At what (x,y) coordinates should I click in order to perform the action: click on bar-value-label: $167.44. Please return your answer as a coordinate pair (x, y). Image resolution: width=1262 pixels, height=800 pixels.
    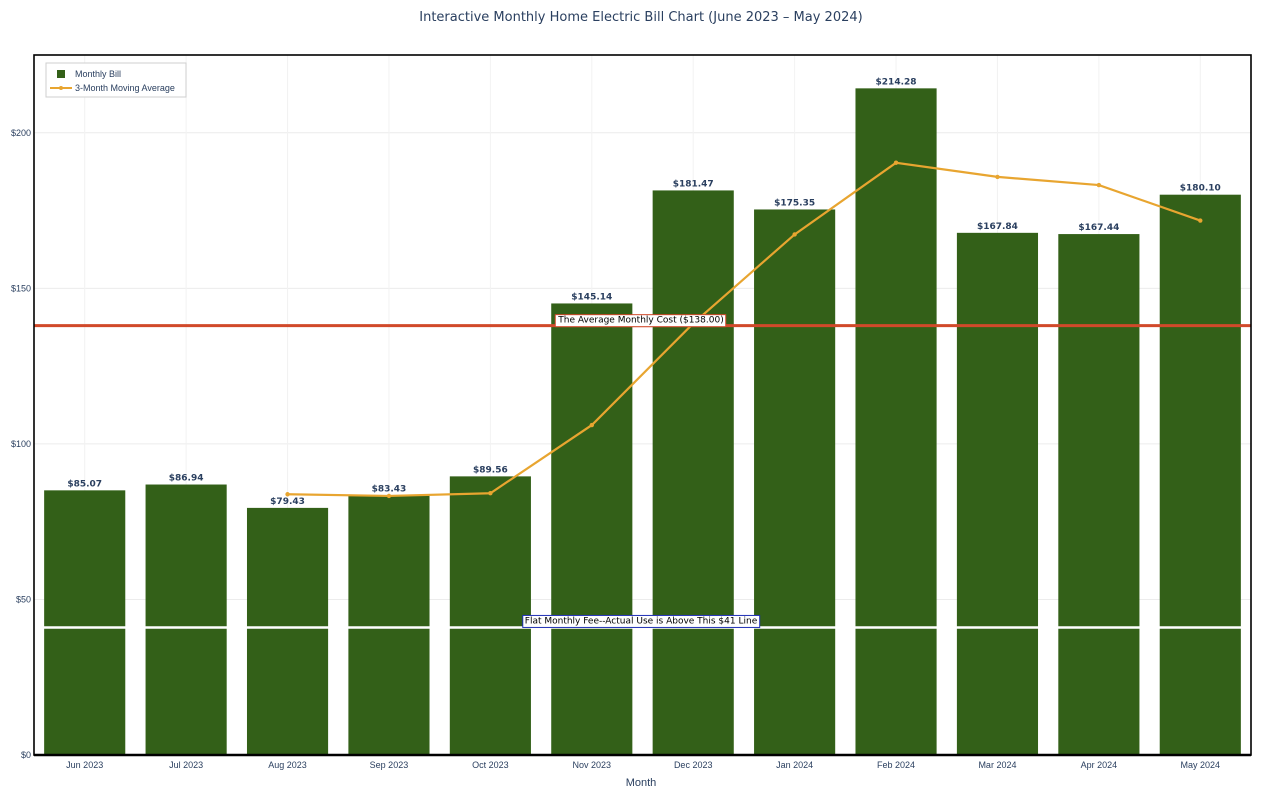
    Looking at the image, I should click on (1098, 228).